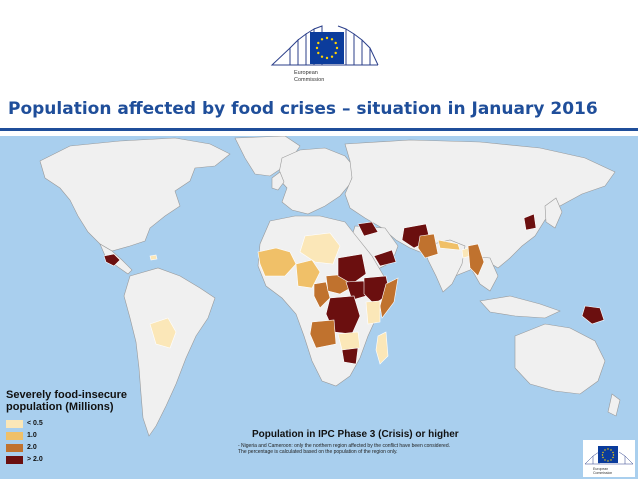  Describe the element at coordinates (308, 274) in the screenshot. I see `country-nigeria` at that location.